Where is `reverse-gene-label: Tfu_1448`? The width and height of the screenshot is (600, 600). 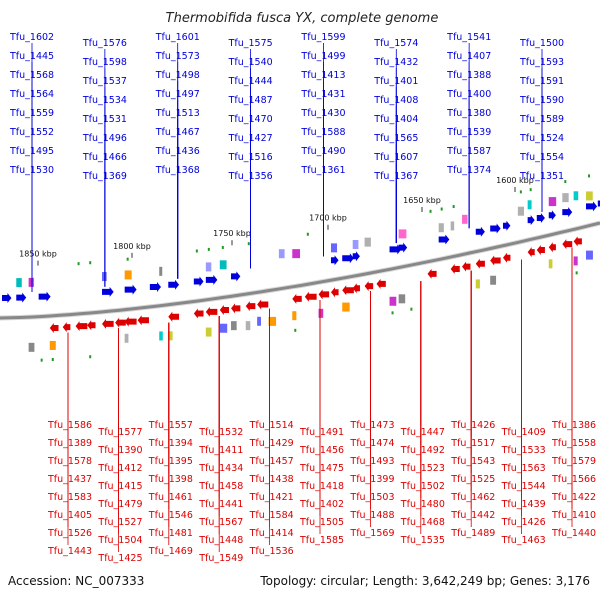
reverse-gene-label: Tfu_1448 is located at coordinates (220, 540).